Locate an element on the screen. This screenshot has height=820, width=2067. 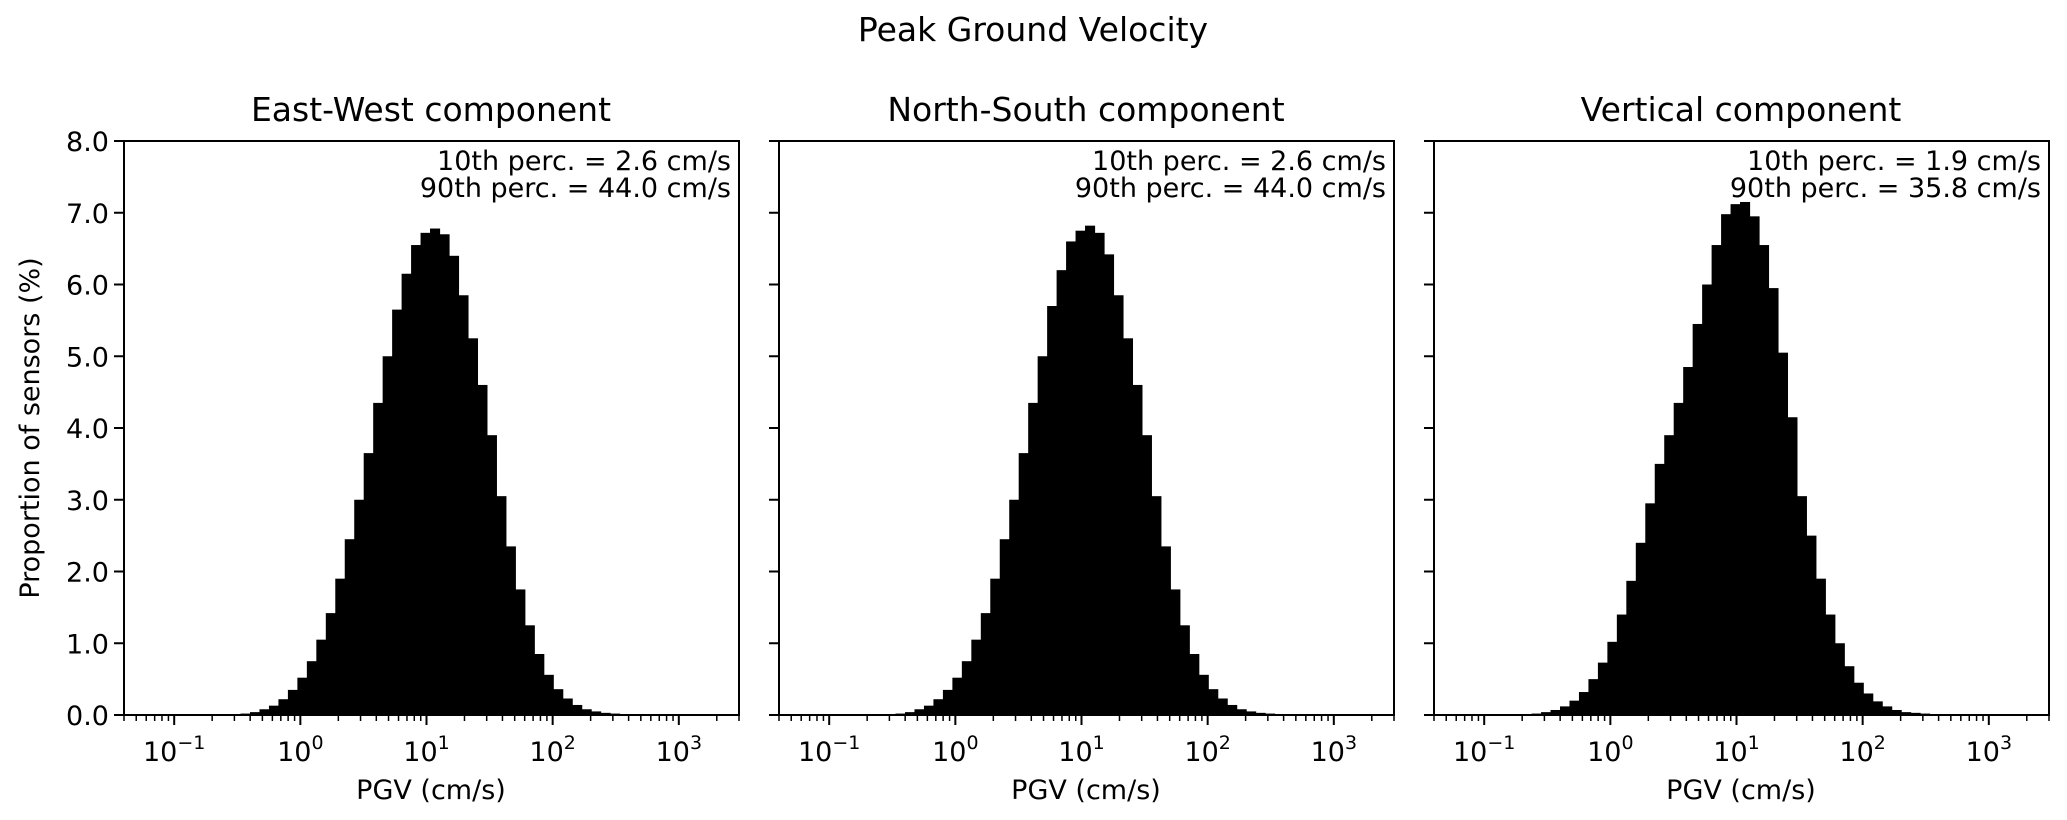
histogram-bars is located at coordinates (435, 472).